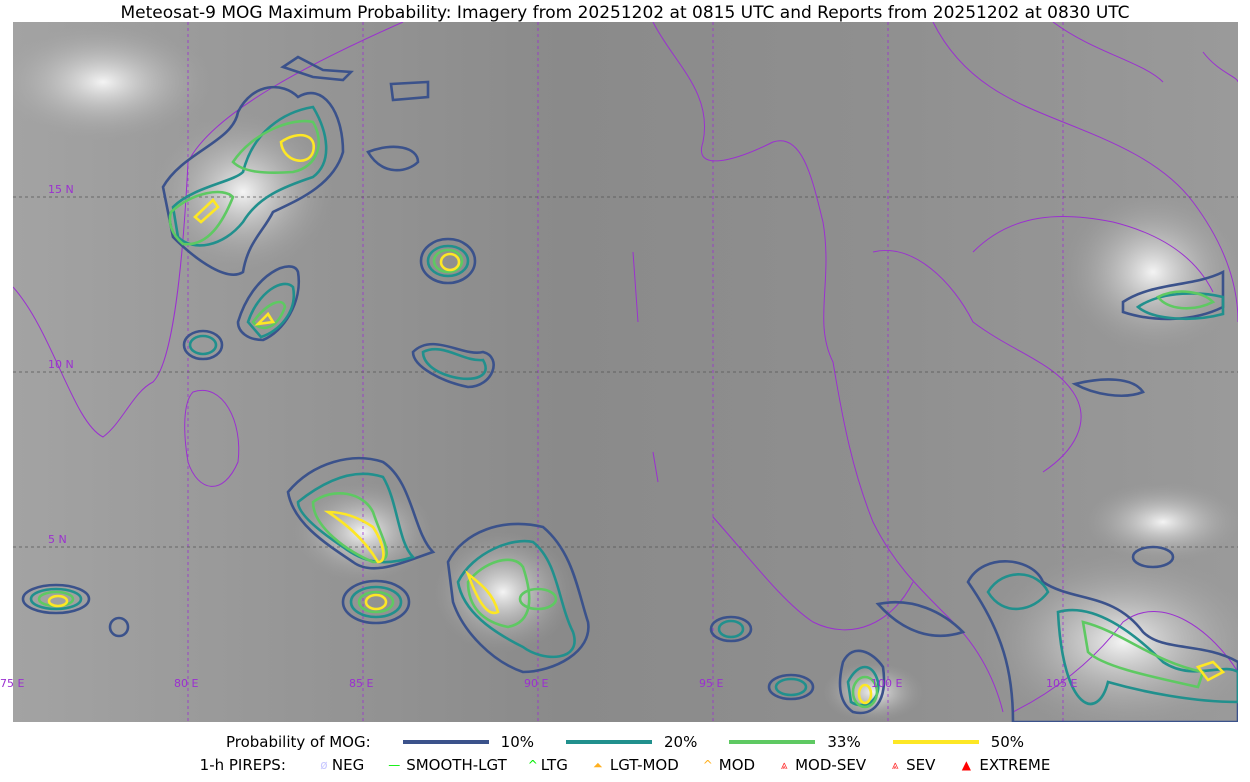 The height and width of the screenshot is (782, 1250). What do you see at coordinates (298, 742) in the screenshot?
I see `prob-legend-label: Probability of MOG:` at bounding box center [298, 742].